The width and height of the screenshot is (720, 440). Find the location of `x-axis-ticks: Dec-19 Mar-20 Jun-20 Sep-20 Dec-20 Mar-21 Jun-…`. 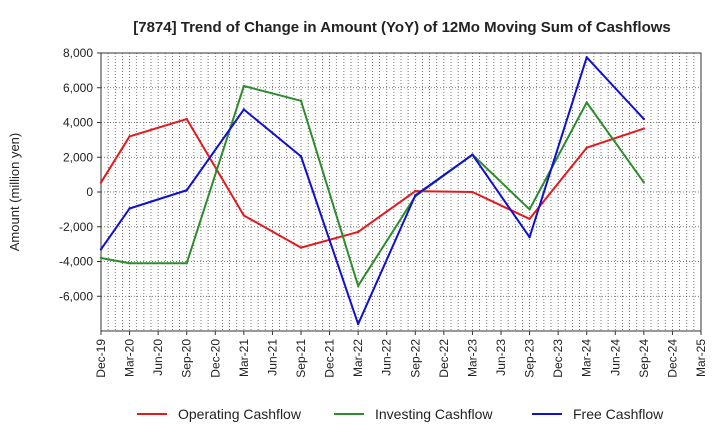

x-axis-ticks: Dec-19 Mar-20 Jun-20 Sep-20 Dec-20 Mar-21 Jun-… is located at coordinates (401, 354).